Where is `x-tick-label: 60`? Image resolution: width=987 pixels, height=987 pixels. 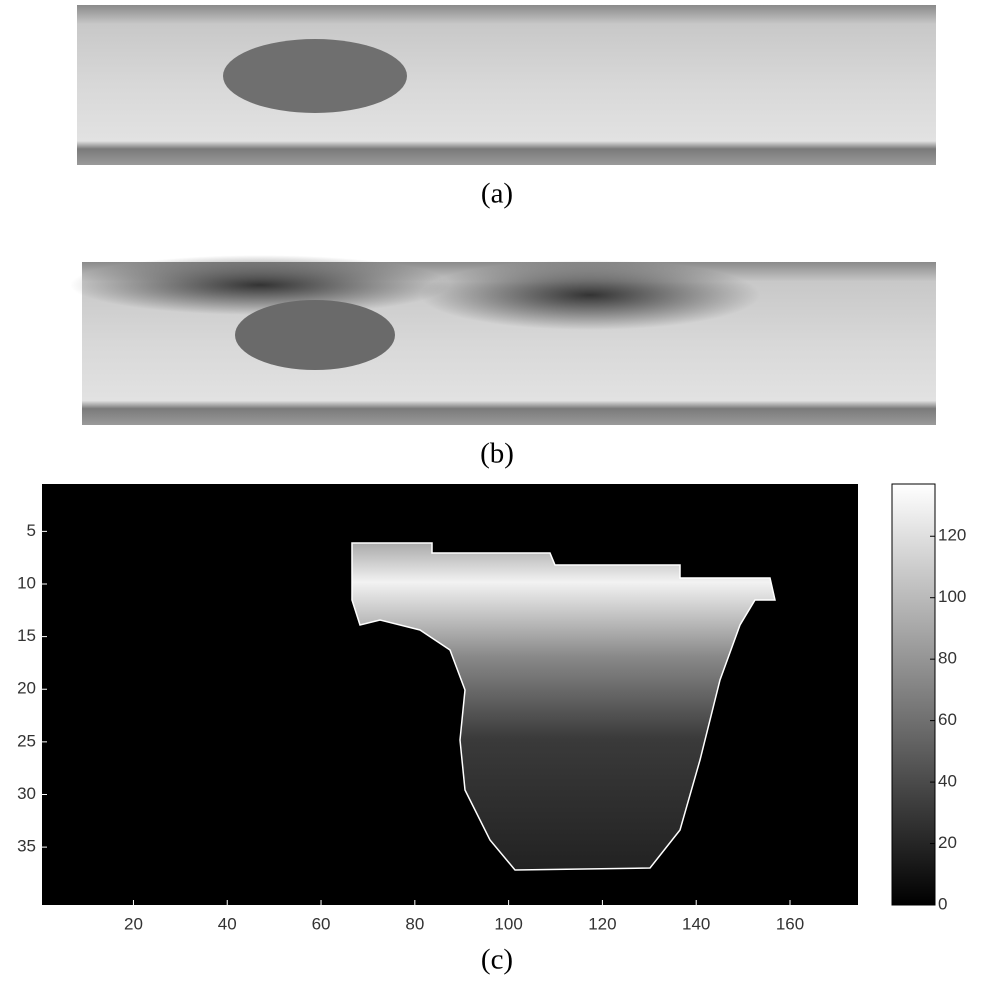 x-tick-label: 60 is located at coordinates (321, 923).